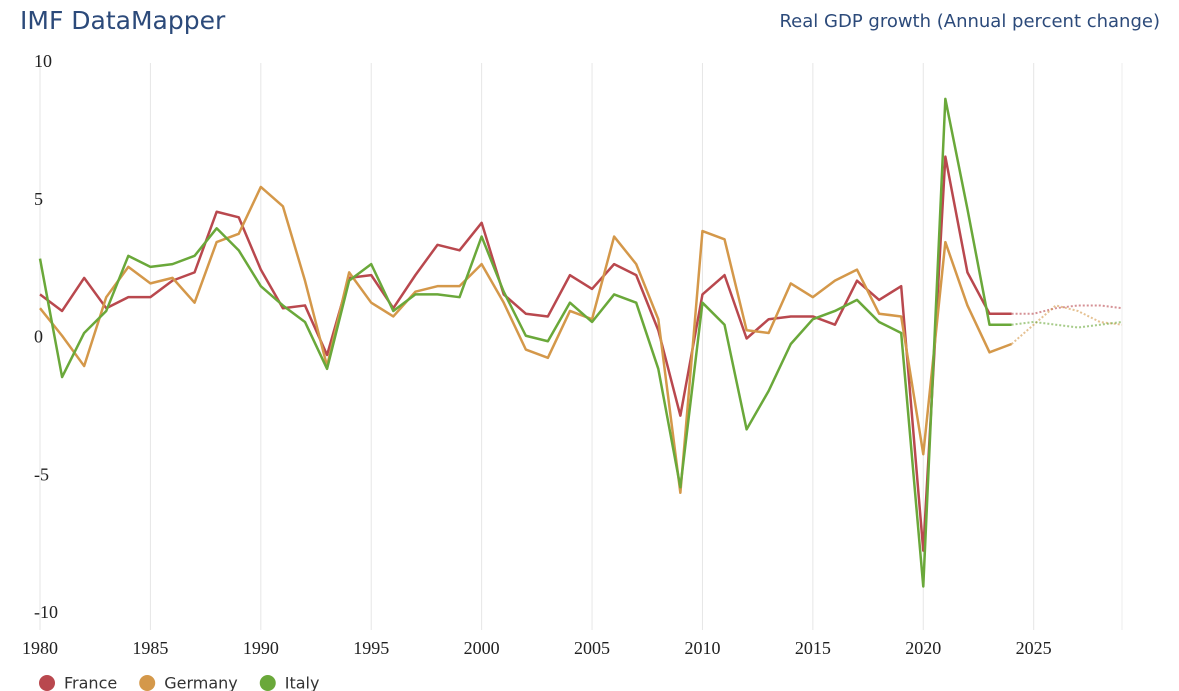 The image size is (1179, 691). What do you see at coordinates (40, 648) in the screenshot?
I see `x-tick-label: 1980` at bounding box center [40, 648].